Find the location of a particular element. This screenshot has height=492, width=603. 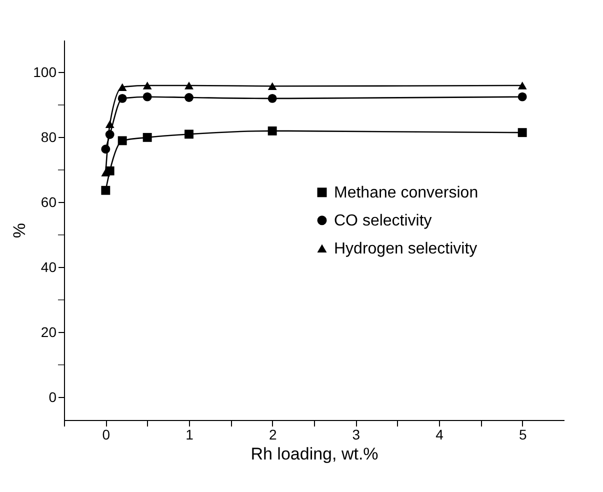

x-tick-label: 1 is located at coordinates (190, 434).